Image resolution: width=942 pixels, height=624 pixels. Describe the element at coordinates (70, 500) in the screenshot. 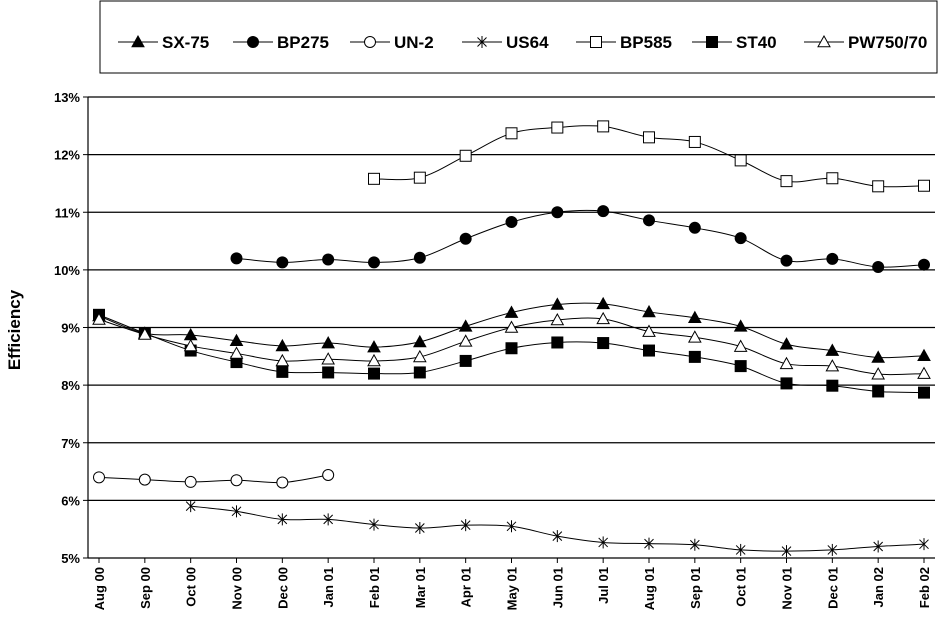

I see `y-tick-label: 6%` at that location.